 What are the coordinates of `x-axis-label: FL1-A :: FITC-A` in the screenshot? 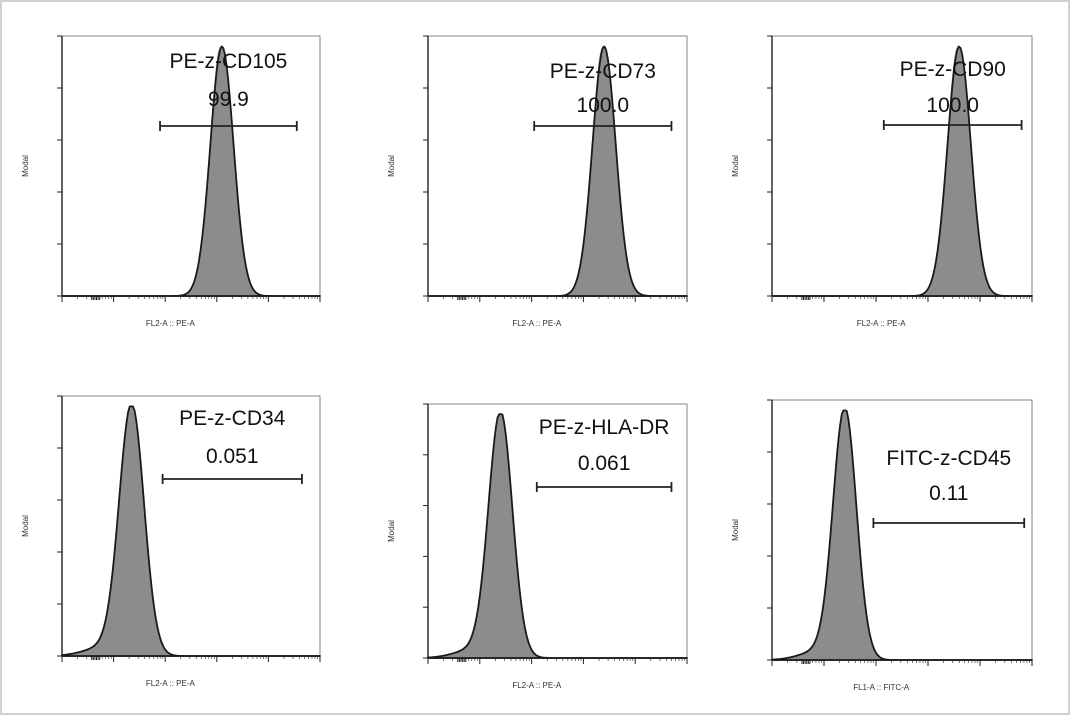 It's located at (881, 687).